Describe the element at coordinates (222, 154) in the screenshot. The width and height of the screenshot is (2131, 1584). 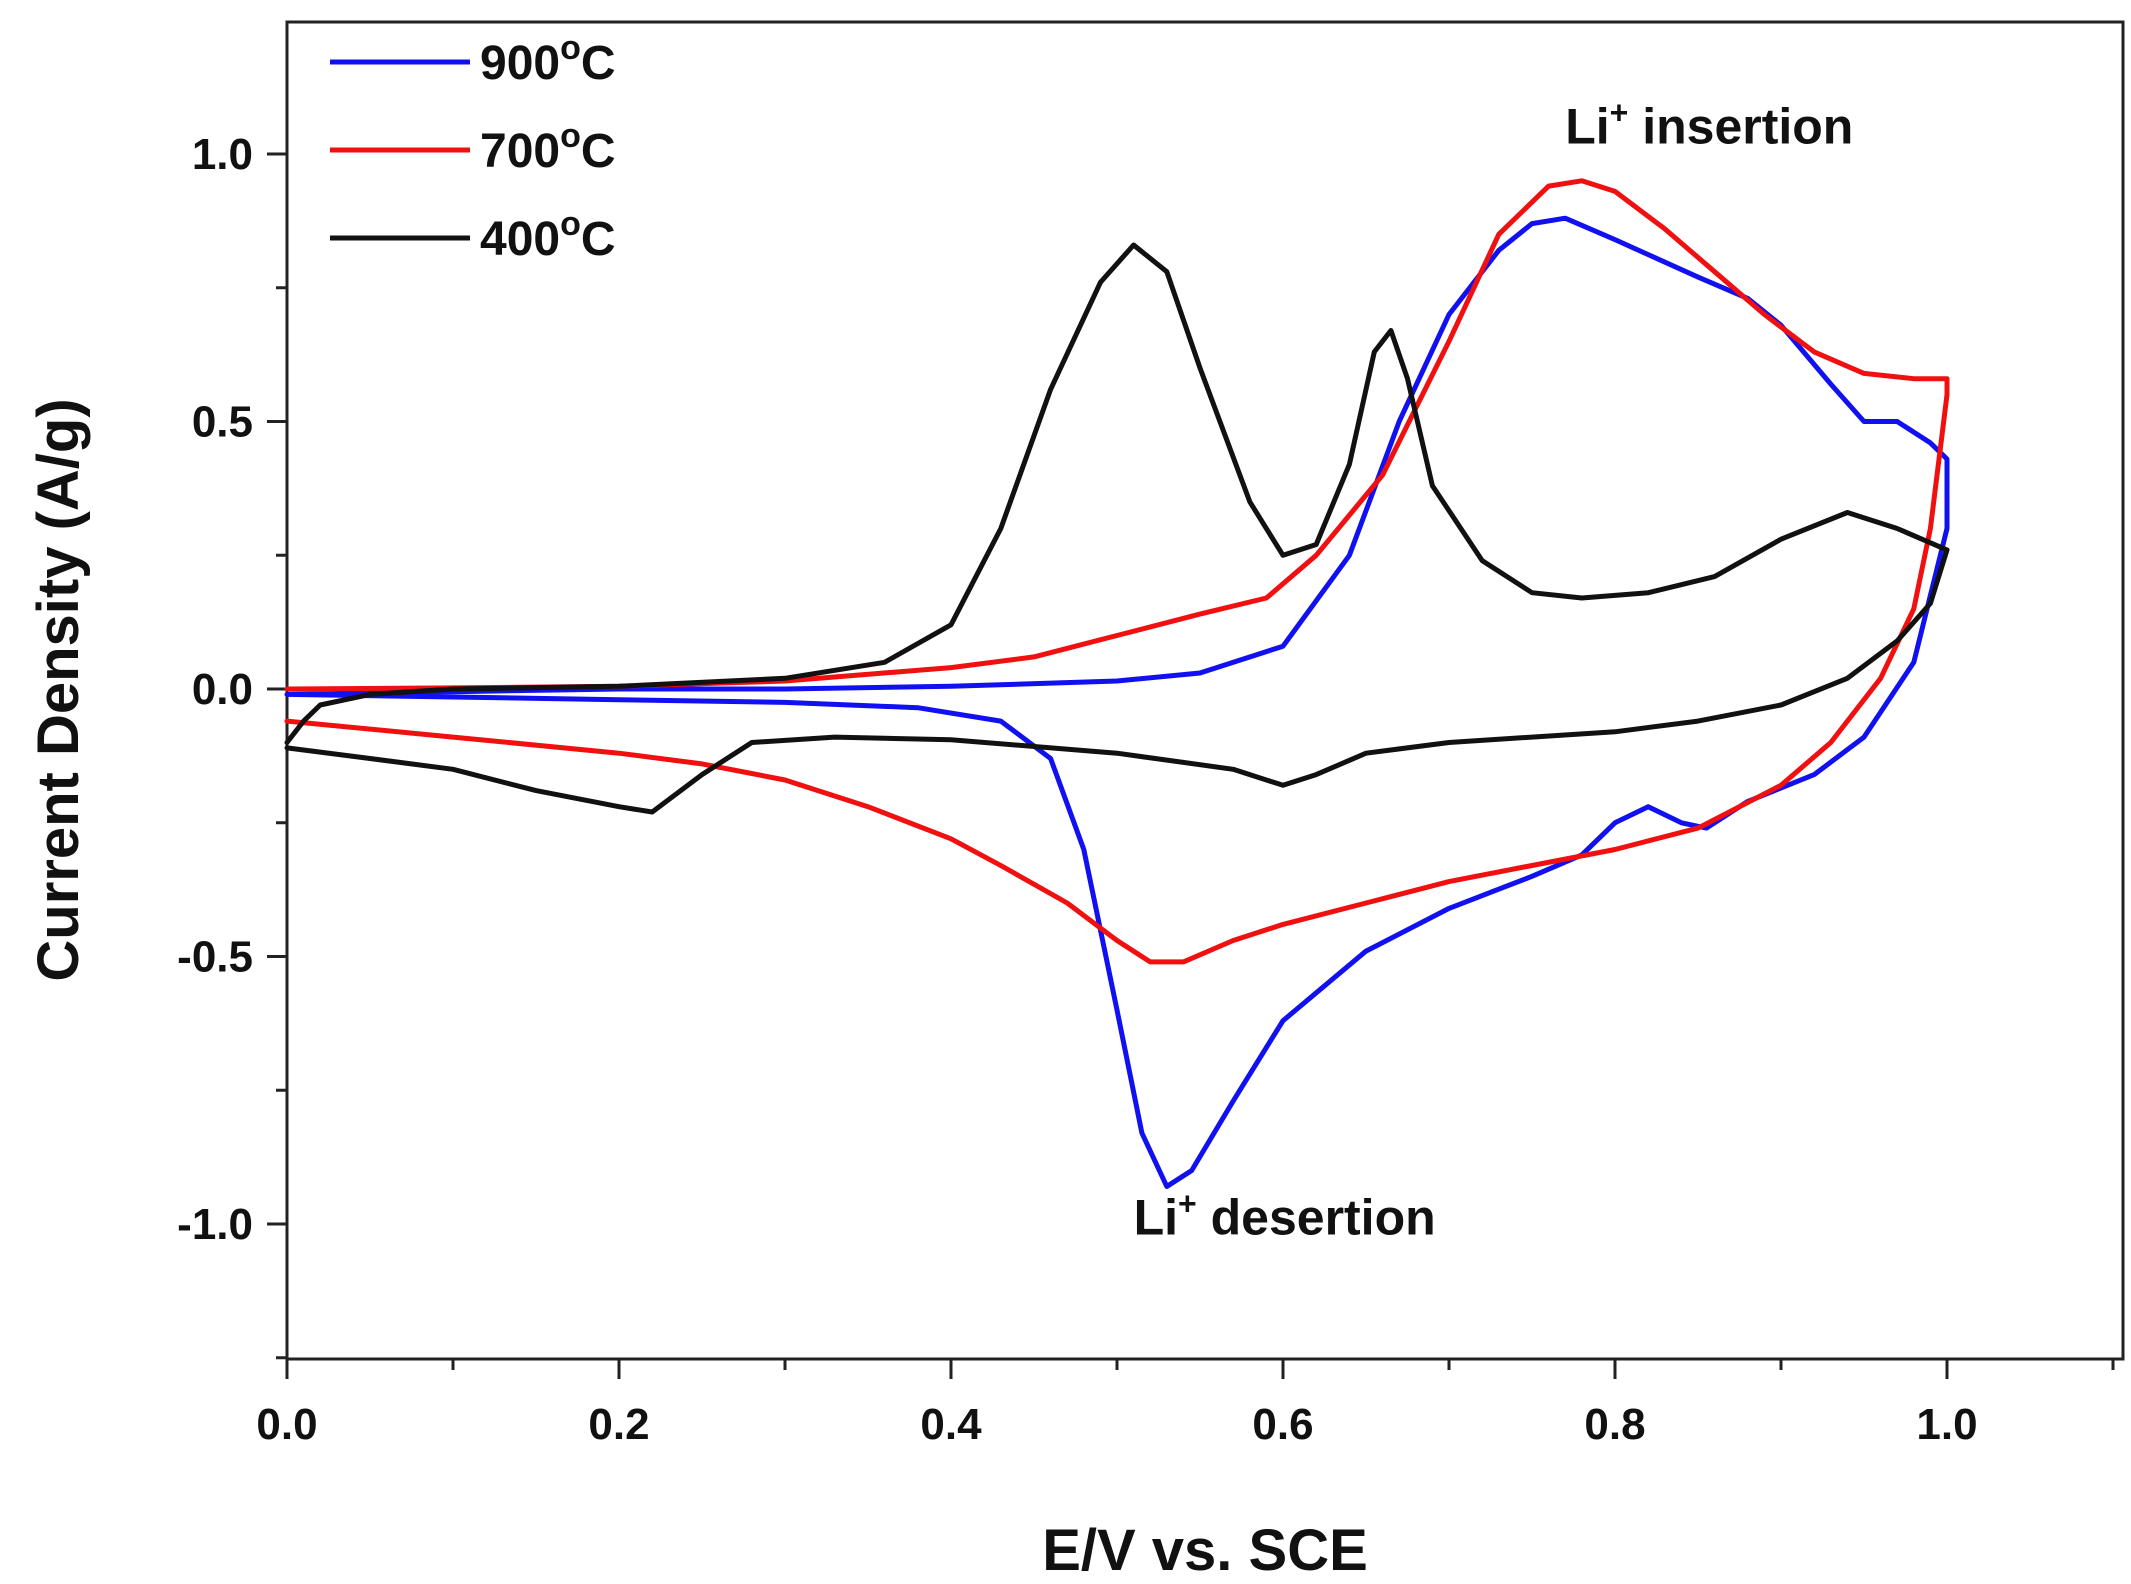
I see `y-tick-label: 1.0` at that location.